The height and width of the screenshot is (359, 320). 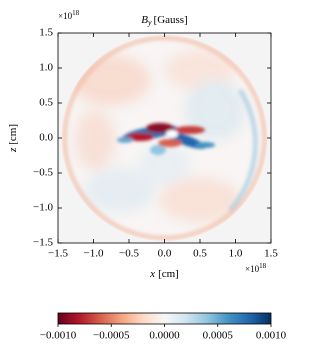 What do you see at coordinates (43, 208) in the screenshot?
I see `y-tick-label: −1.0` at bounding box center [43, 208].